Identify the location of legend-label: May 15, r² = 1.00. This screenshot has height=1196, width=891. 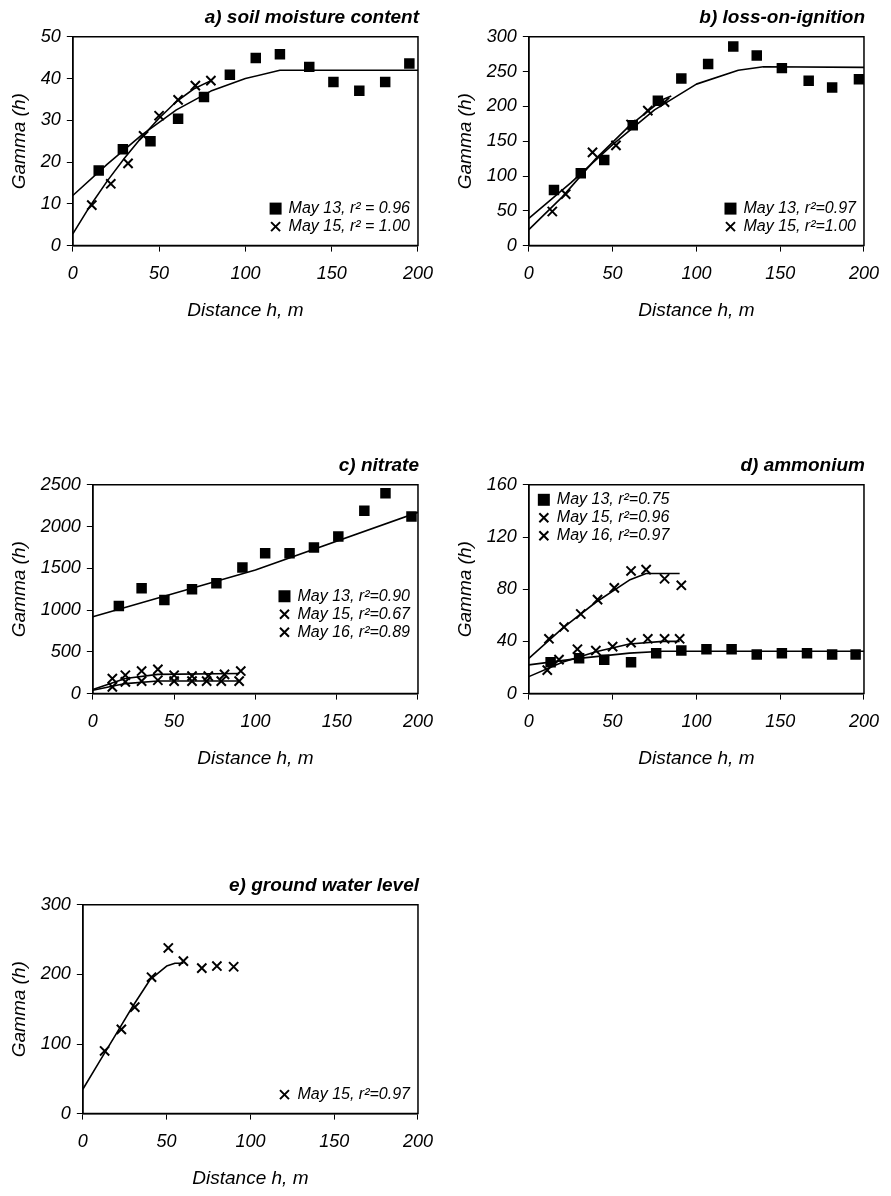
(349, 226).